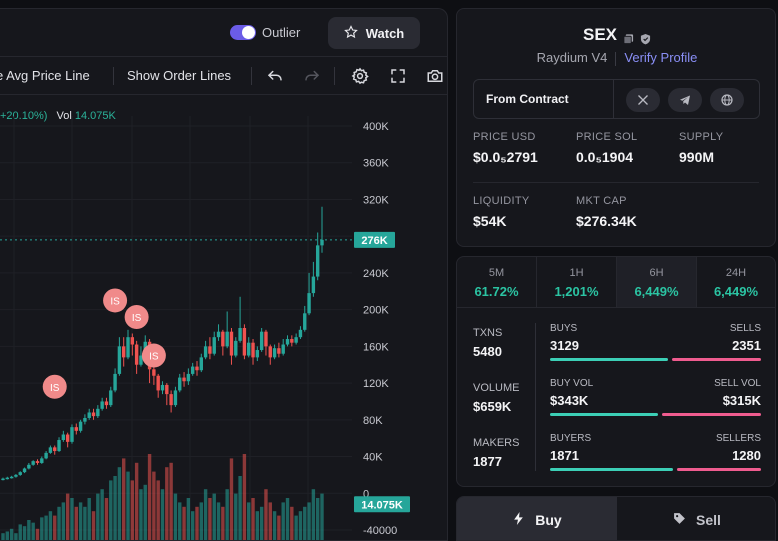  I want to click on price-usd-label: PRICE USD, so click(504, 137).